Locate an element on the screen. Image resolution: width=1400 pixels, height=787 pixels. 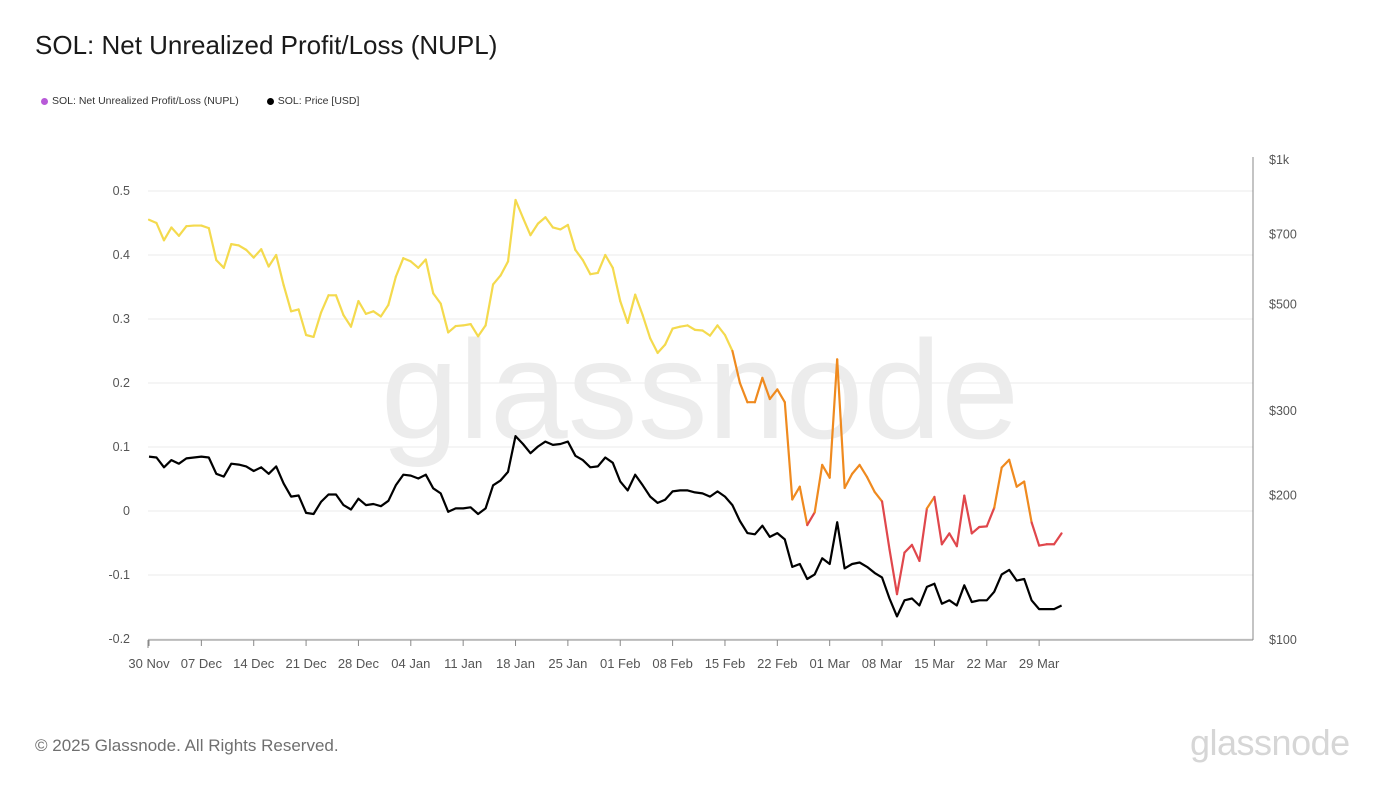
y-left-tick-label: -0.1 is located at coordinates (119, 575).